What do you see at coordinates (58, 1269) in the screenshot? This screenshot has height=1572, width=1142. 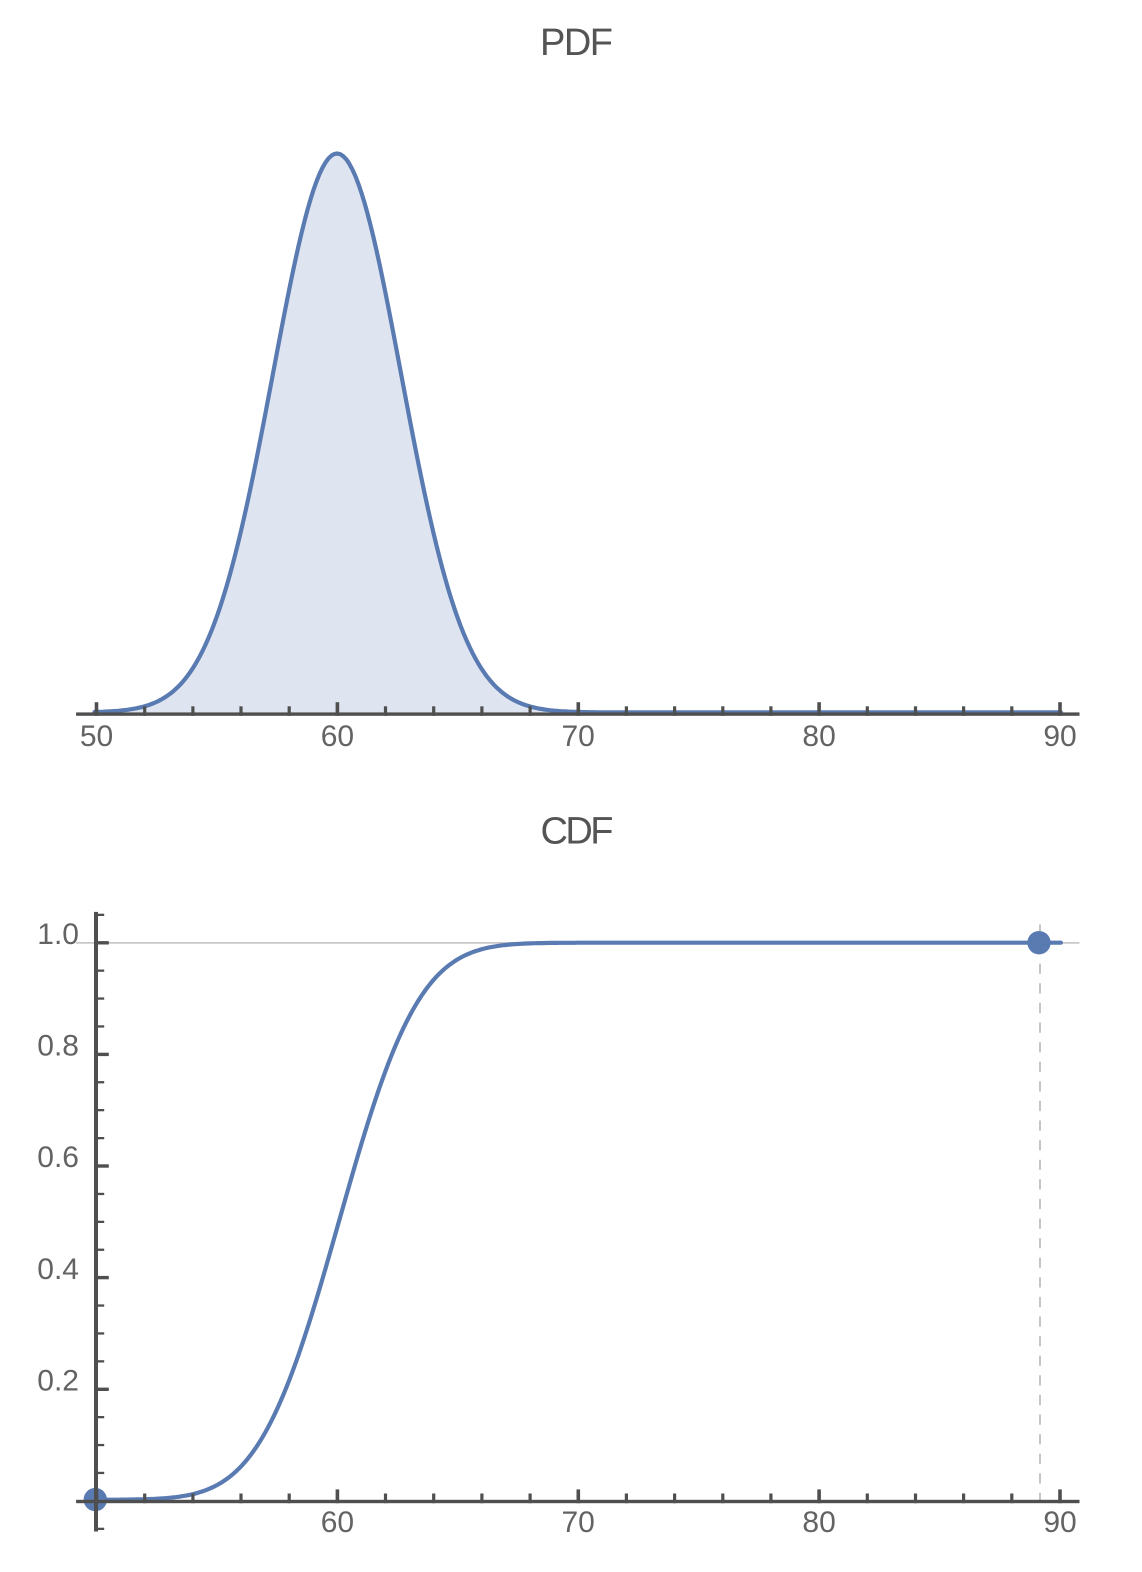 I see `svg-text: 0.4` at bounding box center [58, 1269].